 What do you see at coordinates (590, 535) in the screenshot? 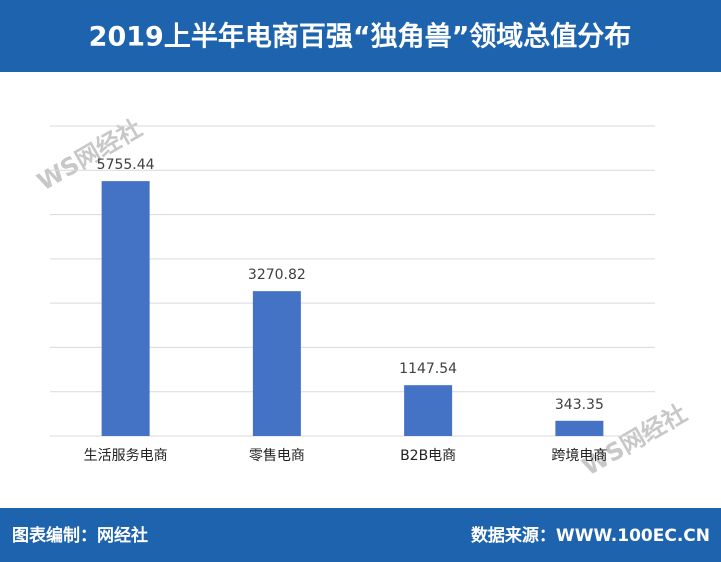
I see `footer-source-right: 数据来源：WWW.100EC.CN` at bounding box center [590, 535].